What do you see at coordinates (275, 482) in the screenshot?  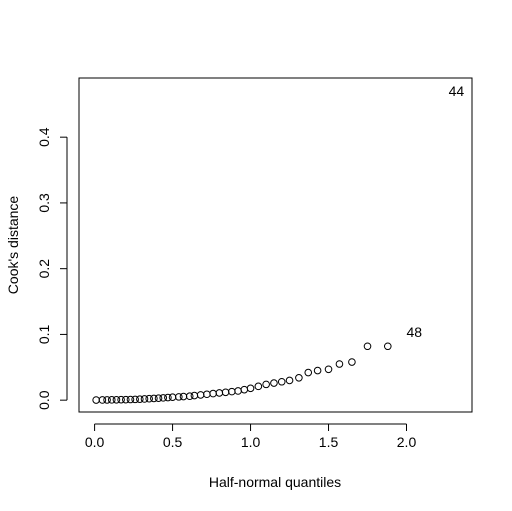 I see `x-axis-label: Half-normal quantiles` at bounding box center [275, 482].